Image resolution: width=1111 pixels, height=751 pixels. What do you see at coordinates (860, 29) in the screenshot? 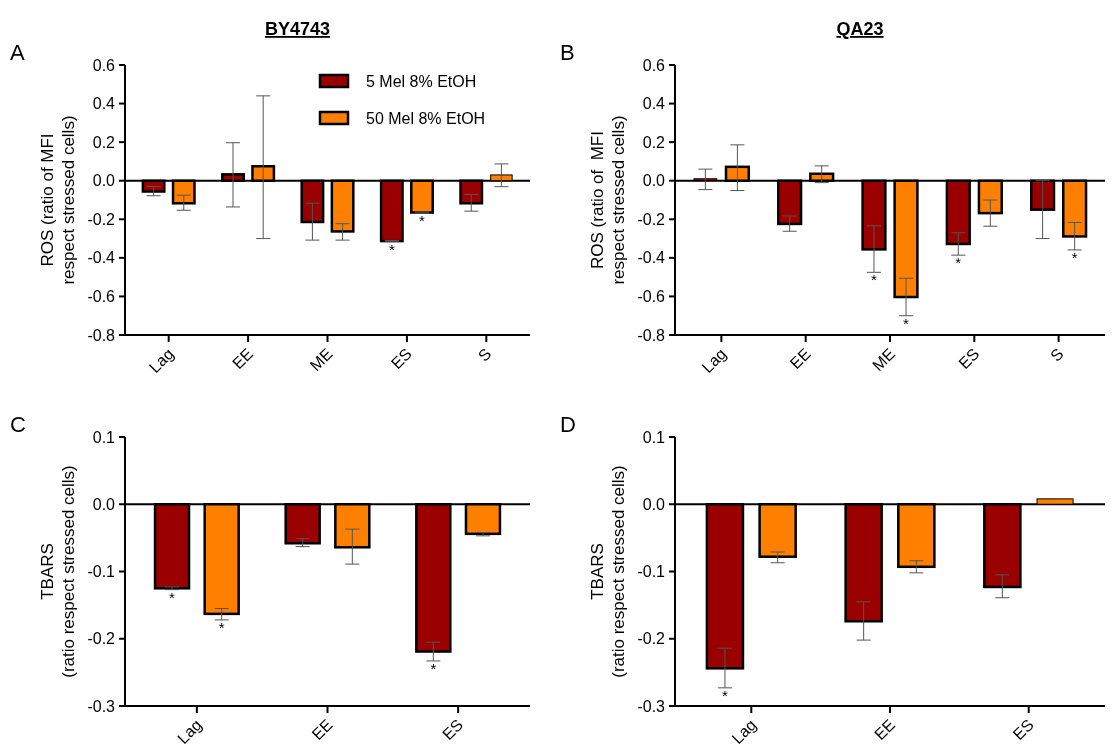
I see `chart-title: QA23` at bounding box center [860, 29].